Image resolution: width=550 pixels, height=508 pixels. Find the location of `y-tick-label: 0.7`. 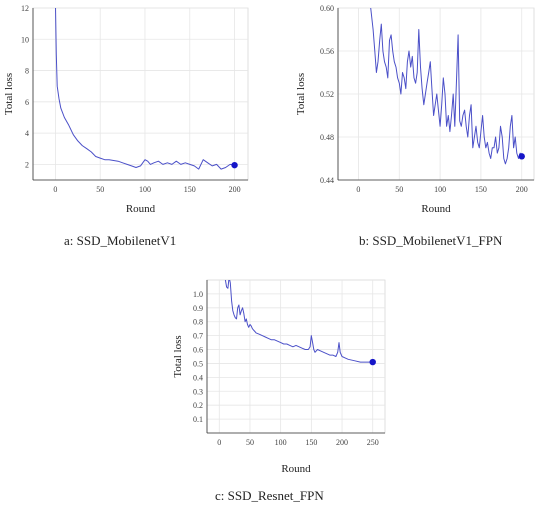

y-tick-label: 0.7 is located at coordinates (198, 336).